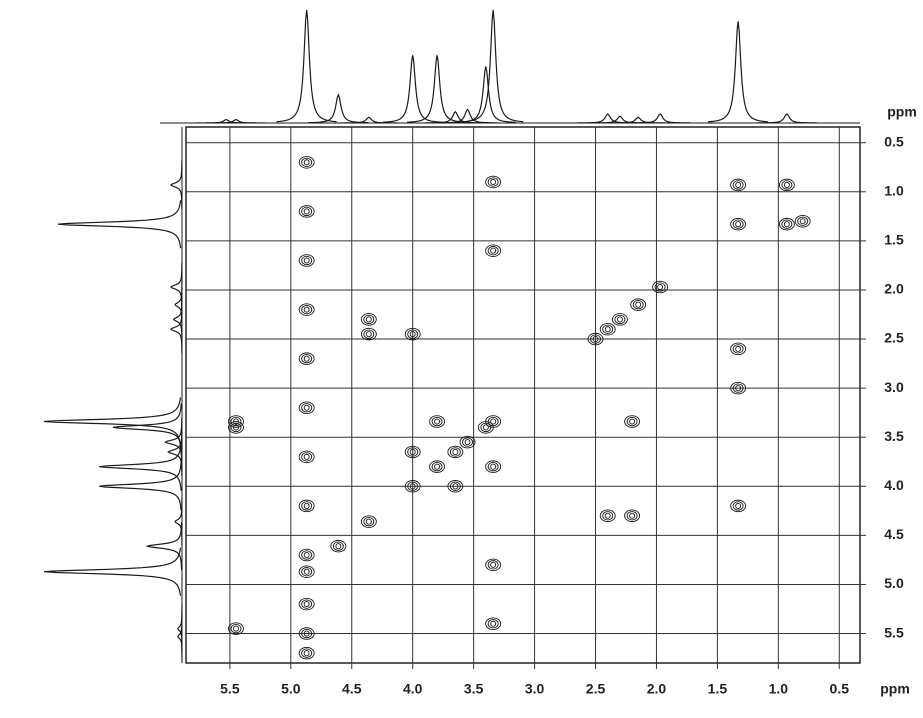  Describe the element at coordinates (291, 689) in the screenshot. I see `x-tick-label: 5.0` at that location.